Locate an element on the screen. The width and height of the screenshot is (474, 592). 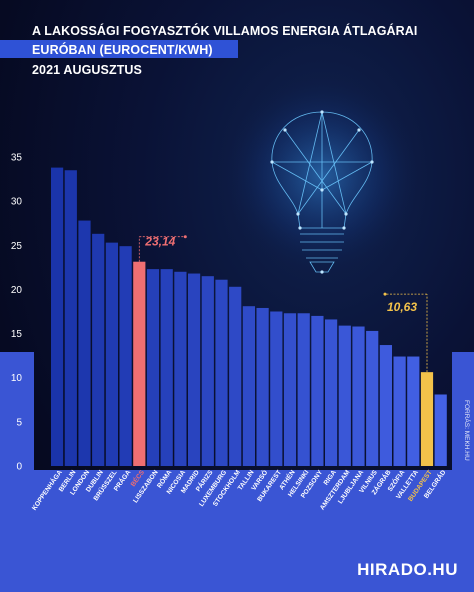
y-tick-label: 15 is located at coordinates (17, 334).